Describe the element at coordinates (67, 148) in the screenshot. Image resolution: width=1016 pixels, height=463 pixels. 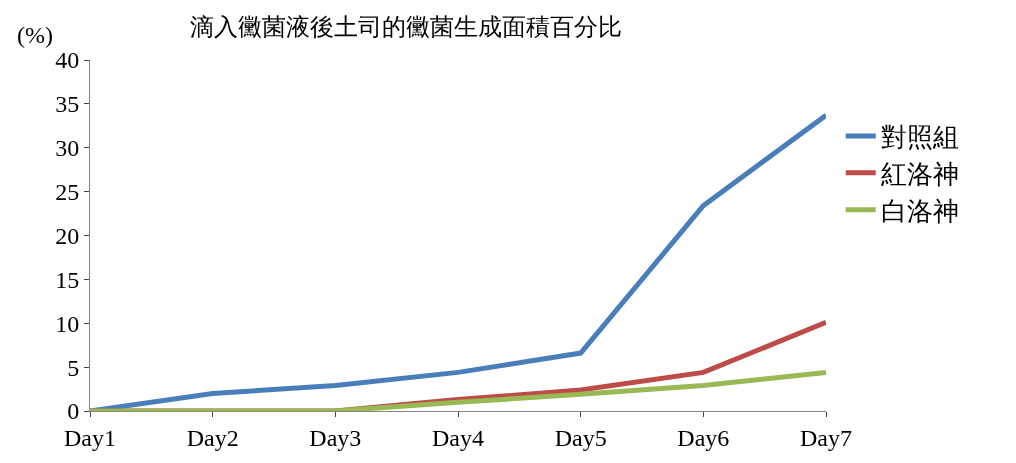
I see `y-tick-label: 30` at that location.